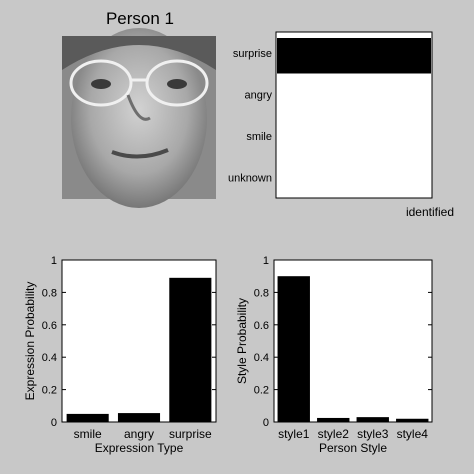 This screenshot has width=474, height=474. What do you see at coordinates (413, 434) in the screenshot?
I see `style-category-label: style4` at bounding box center [413, 434].